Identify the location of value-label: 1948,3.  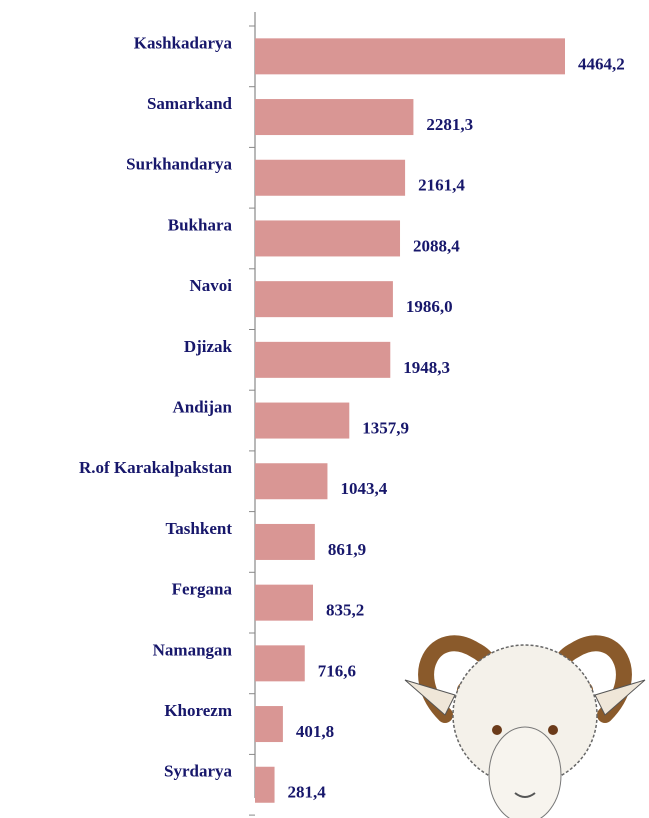
(426, 367).